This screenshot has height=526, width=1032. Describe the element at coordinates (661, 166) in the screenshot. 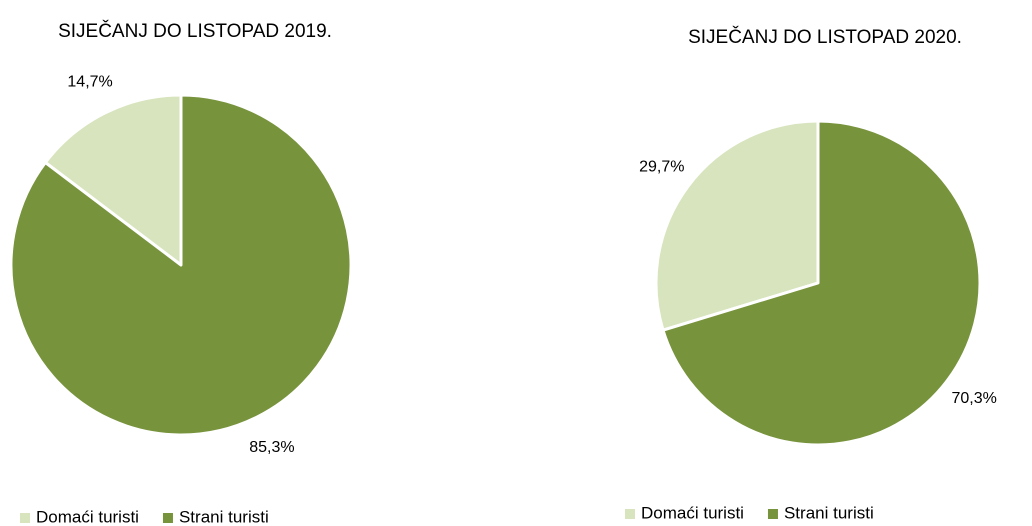

I see `data-label: 29,7%` at that location.